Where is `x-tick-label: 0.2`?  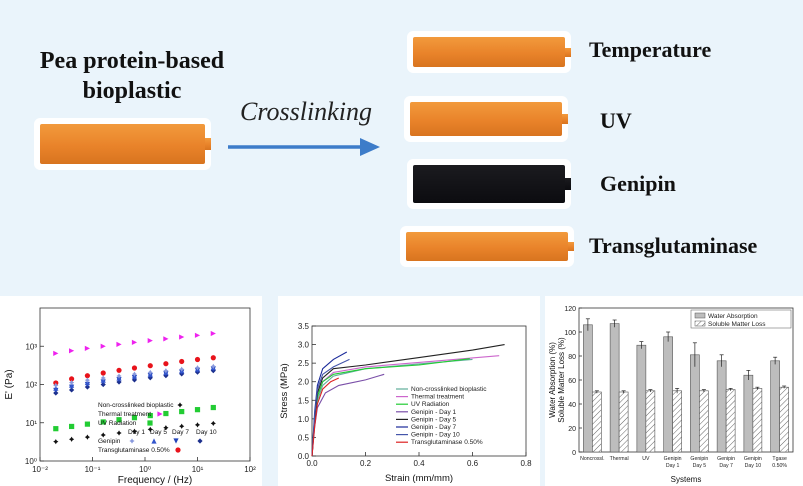 x-tick-label: 0.2 is located at coordinates (366, 463).